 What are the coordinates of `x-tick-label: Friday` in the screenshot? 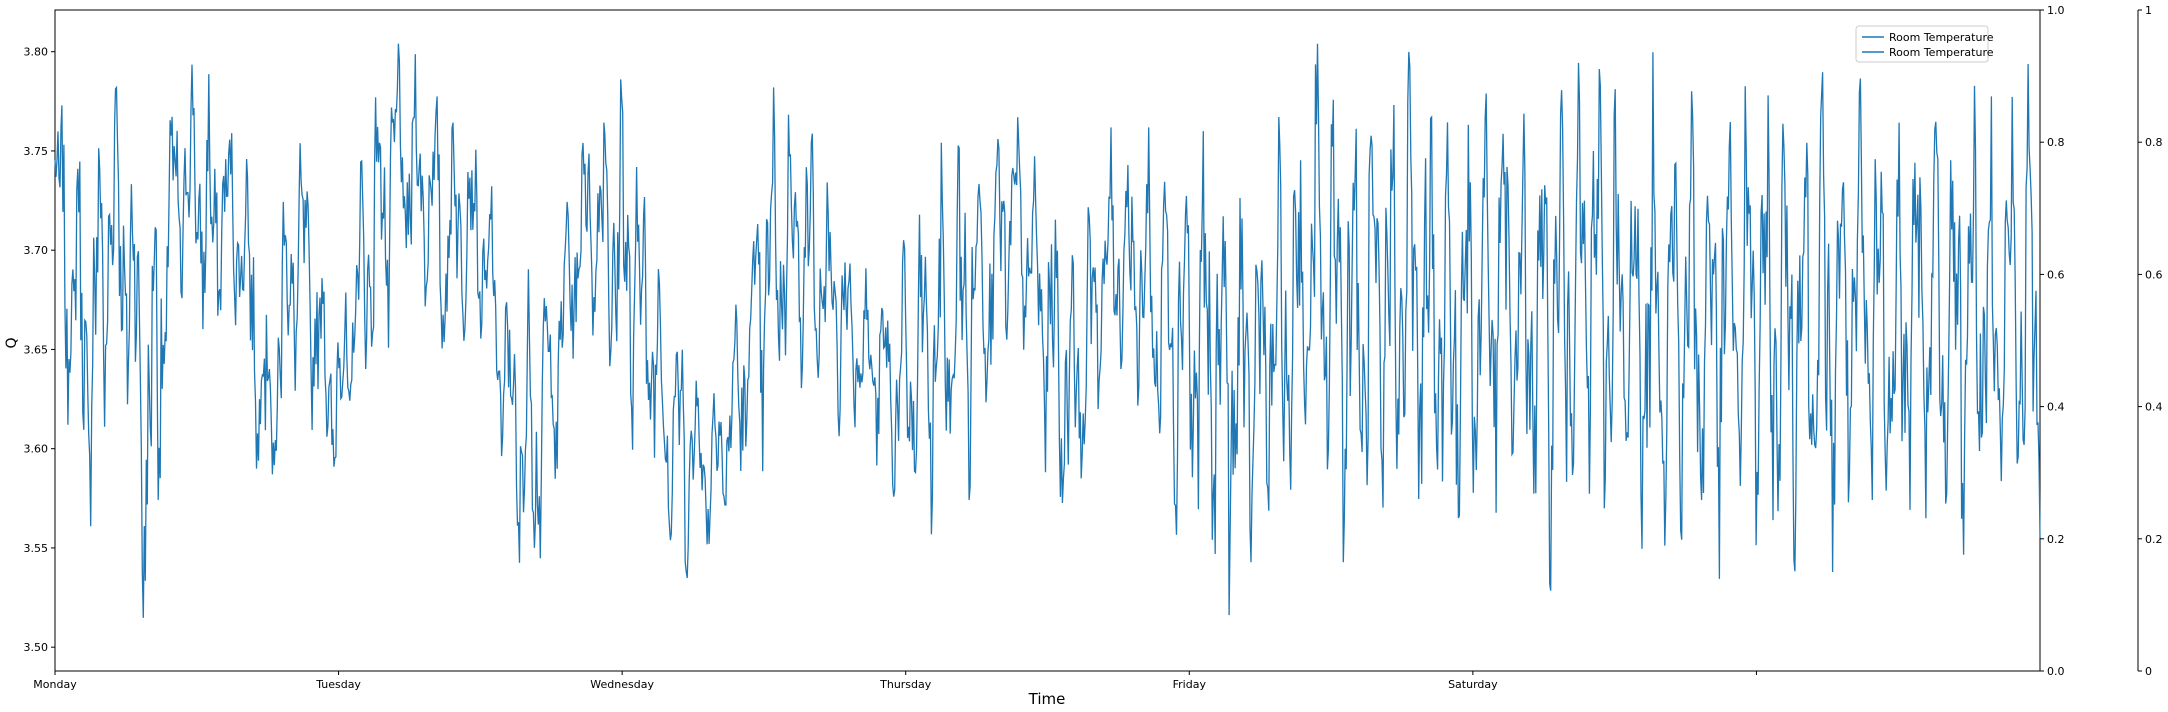 It's located at (1190, 684).